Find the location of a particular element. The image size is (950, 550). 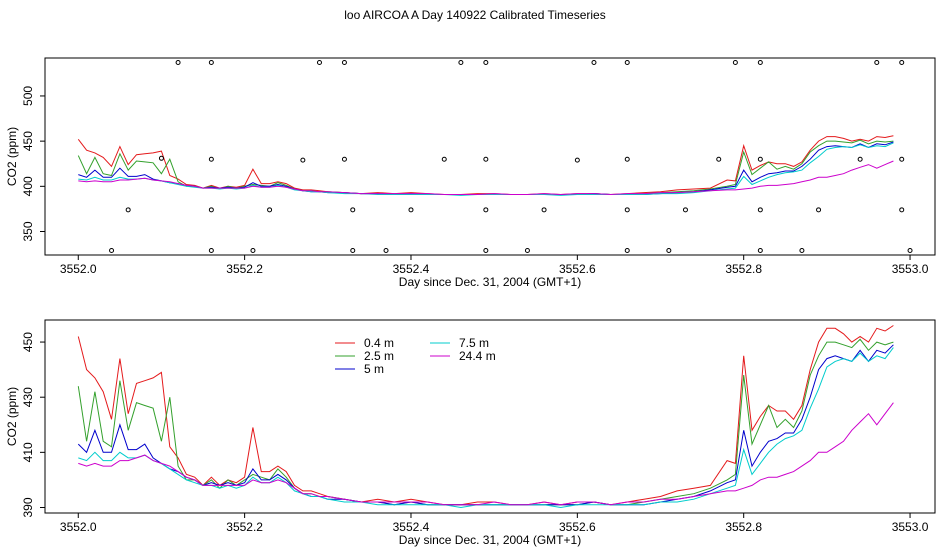

y-tick-label: 410 is located at coordinates (28, 452).